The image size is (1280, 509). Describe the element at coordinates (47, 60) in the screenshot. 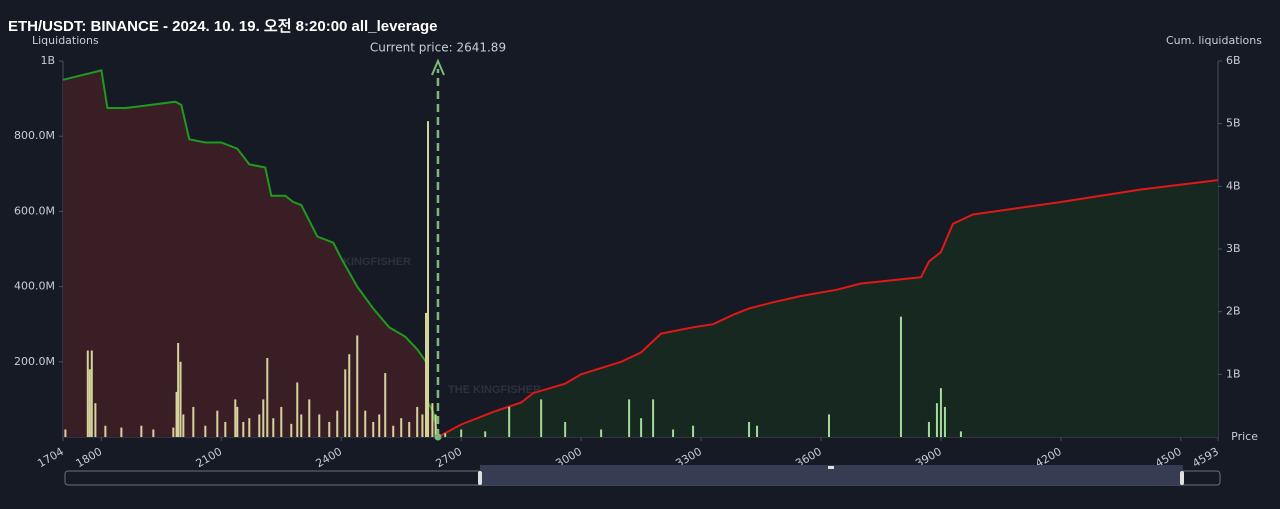

I see `y-tick-label: 1B` at that location.